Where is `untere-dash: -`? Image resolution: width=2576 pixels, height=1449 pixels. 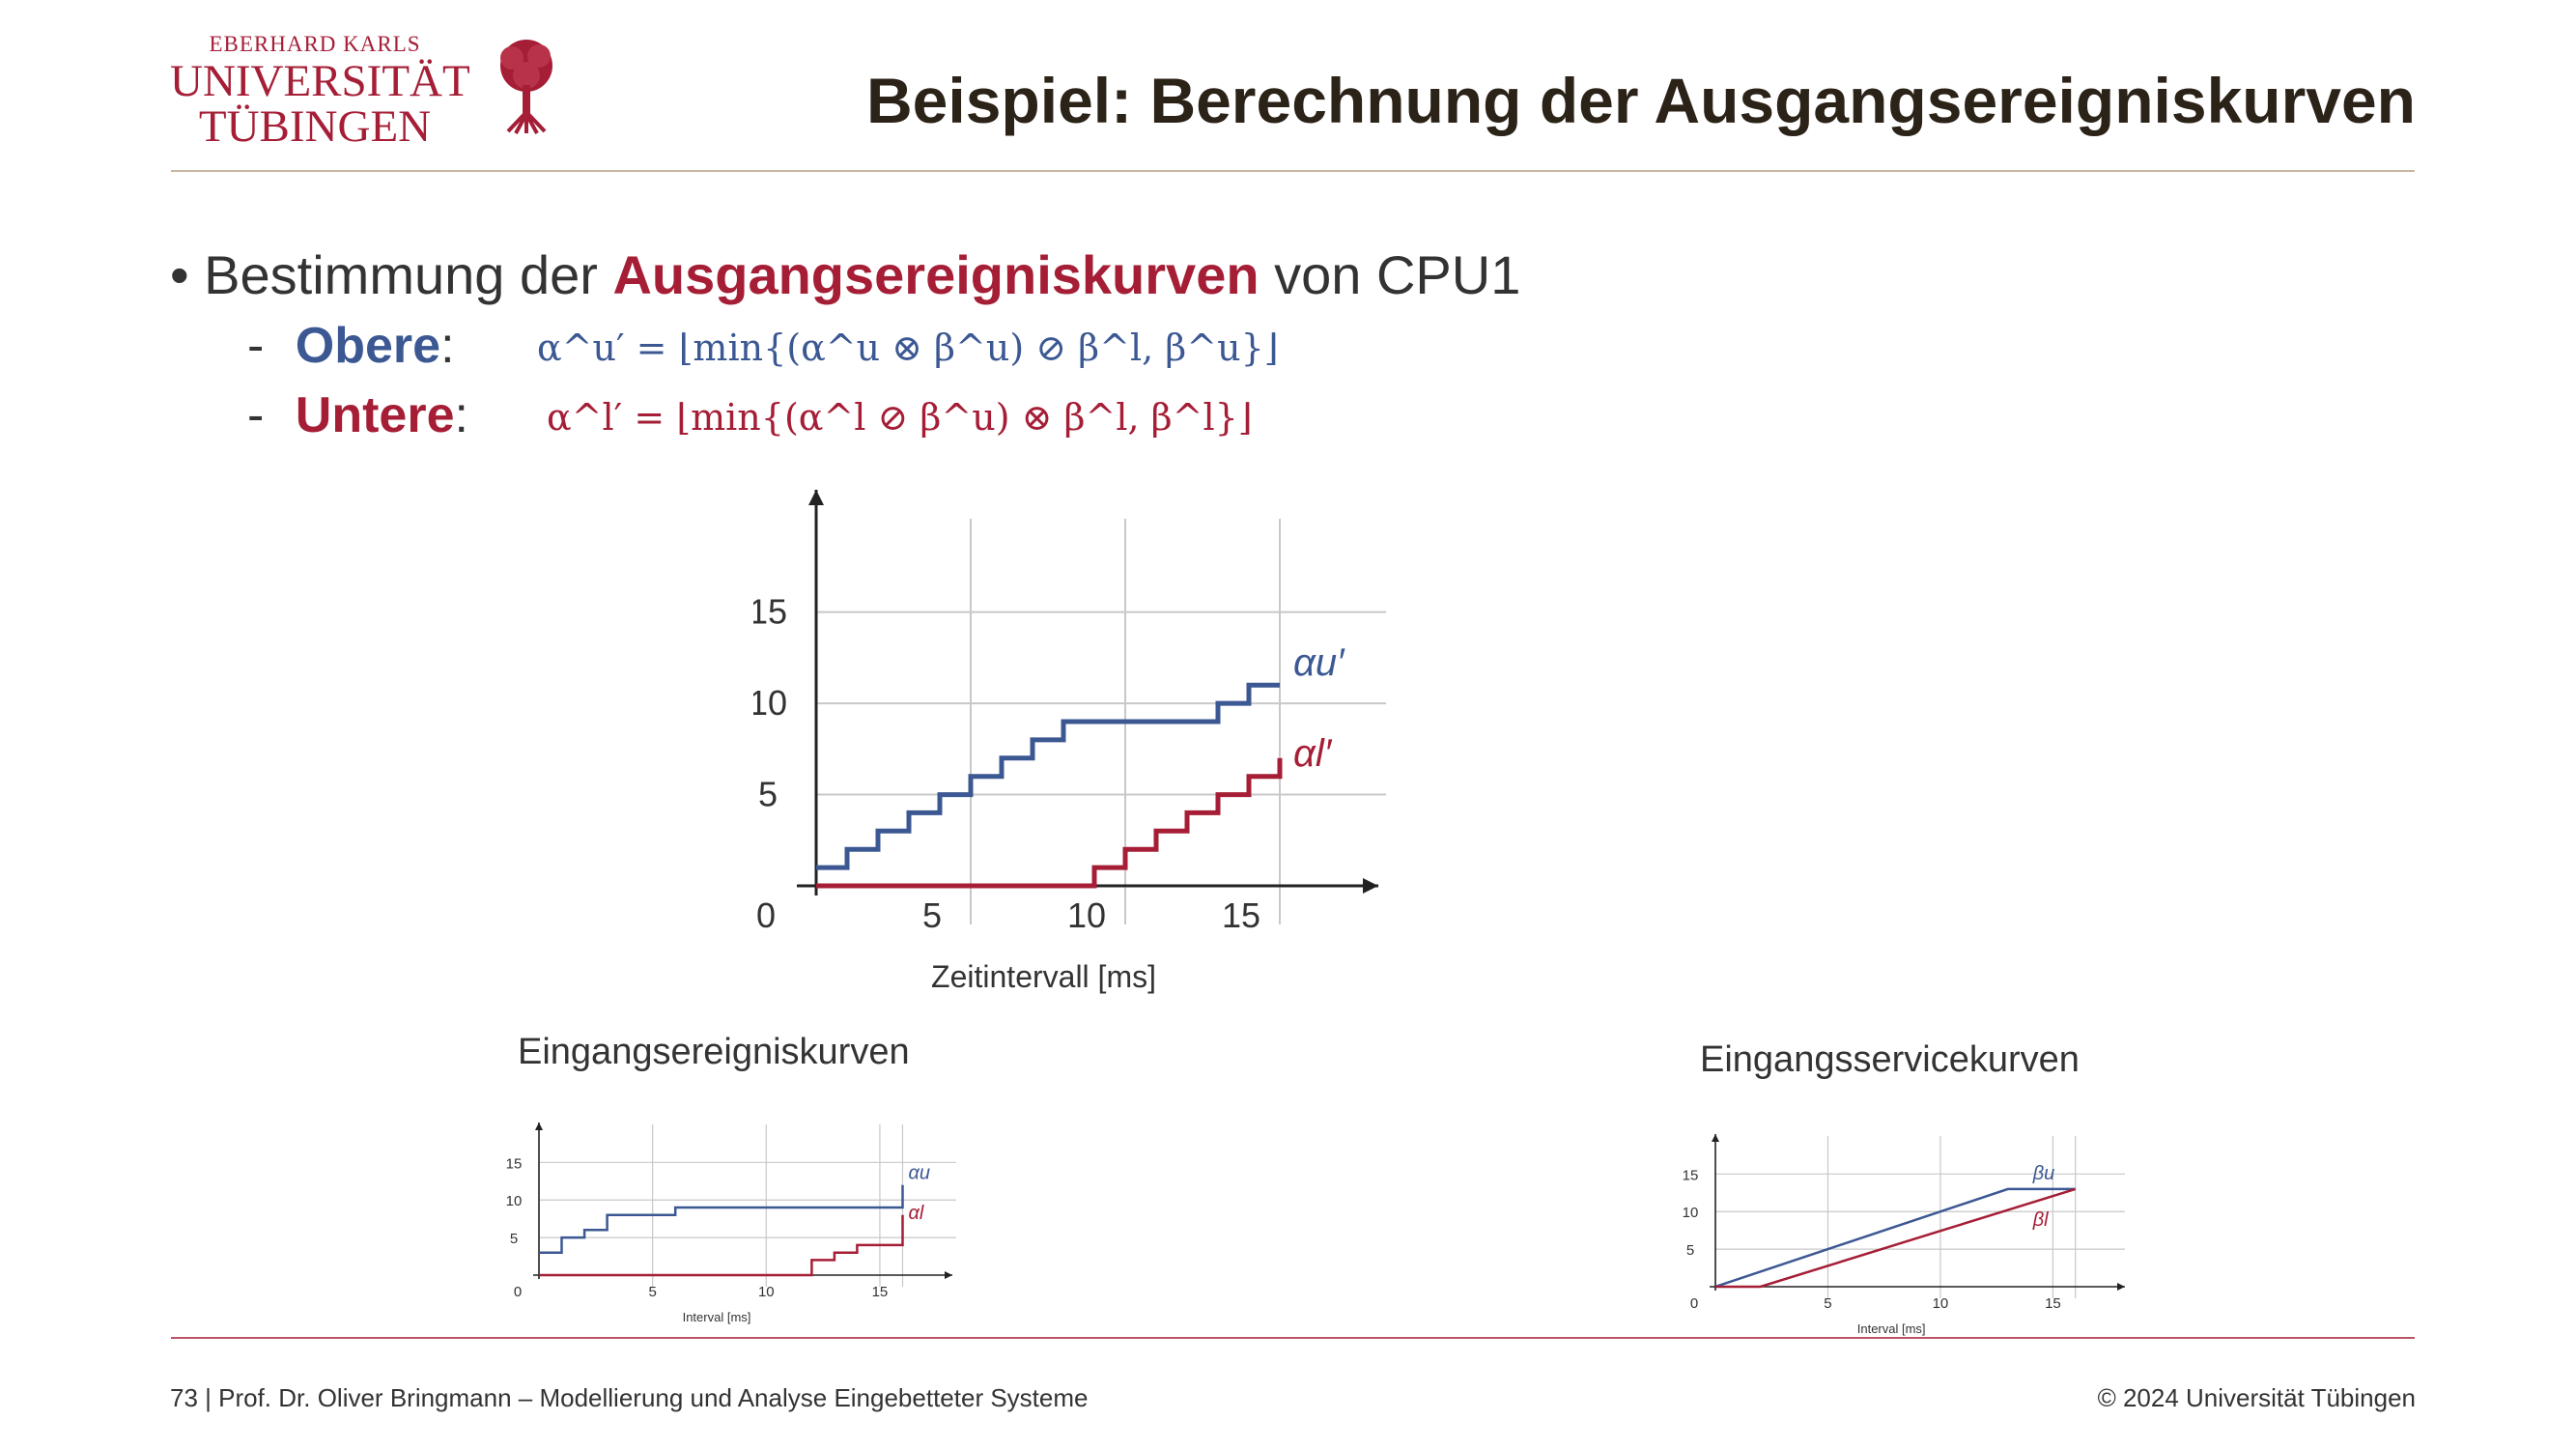
untere-dash: - is located at coordinates (256, 415).